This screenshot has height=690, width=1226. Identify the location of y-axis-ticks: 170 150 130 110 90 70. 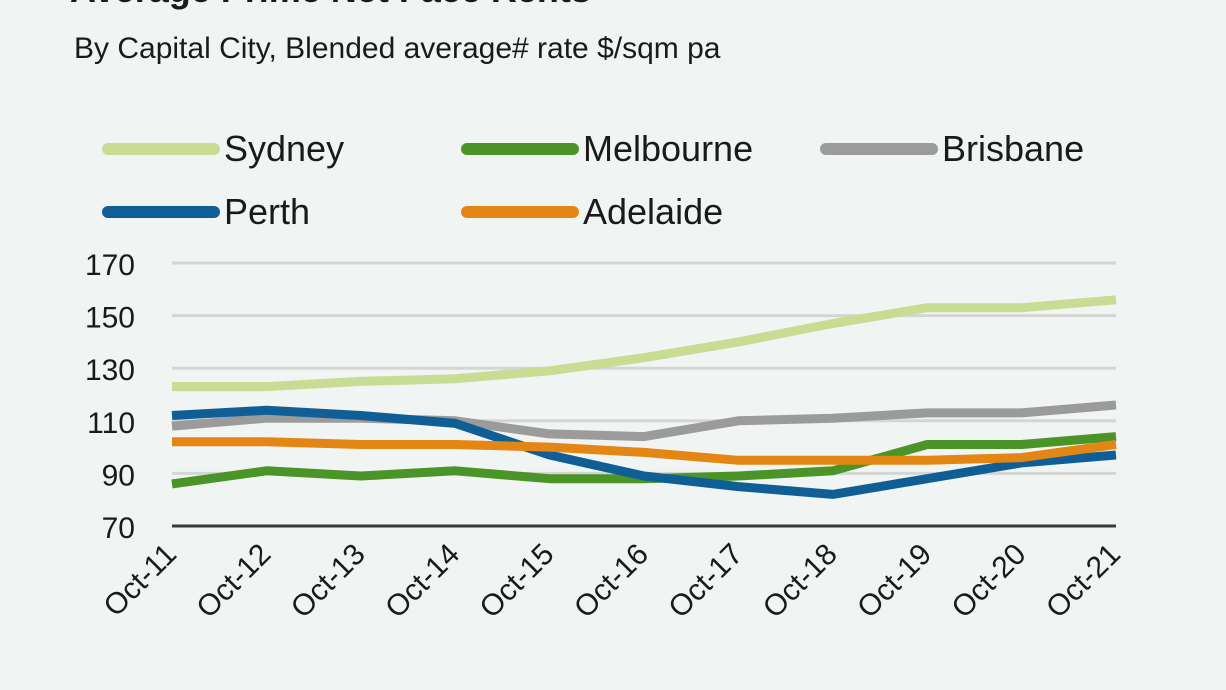
(110, 397).